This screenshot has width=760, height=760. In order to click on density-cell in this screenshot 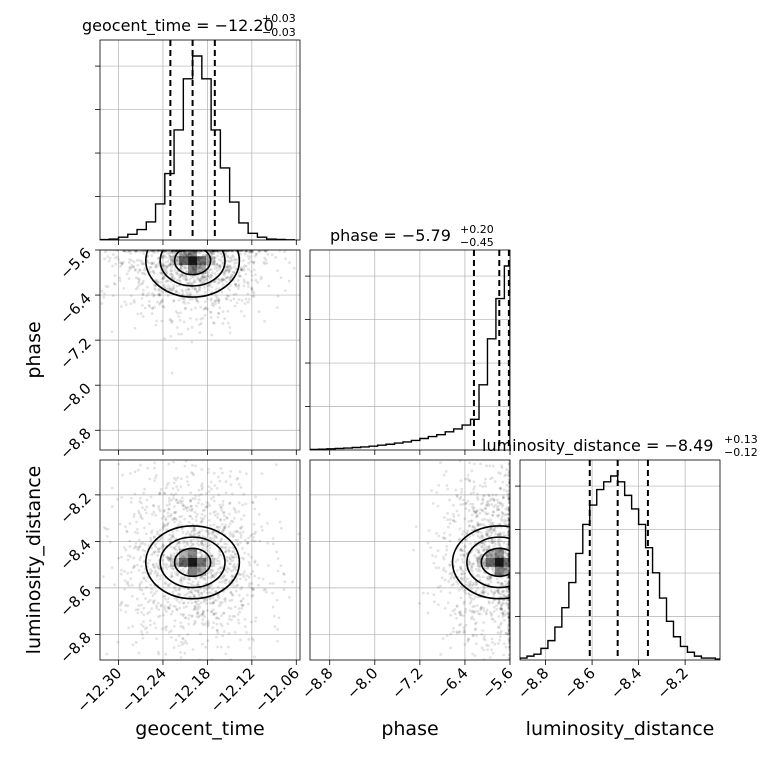, I will do `click(184, 562)`.